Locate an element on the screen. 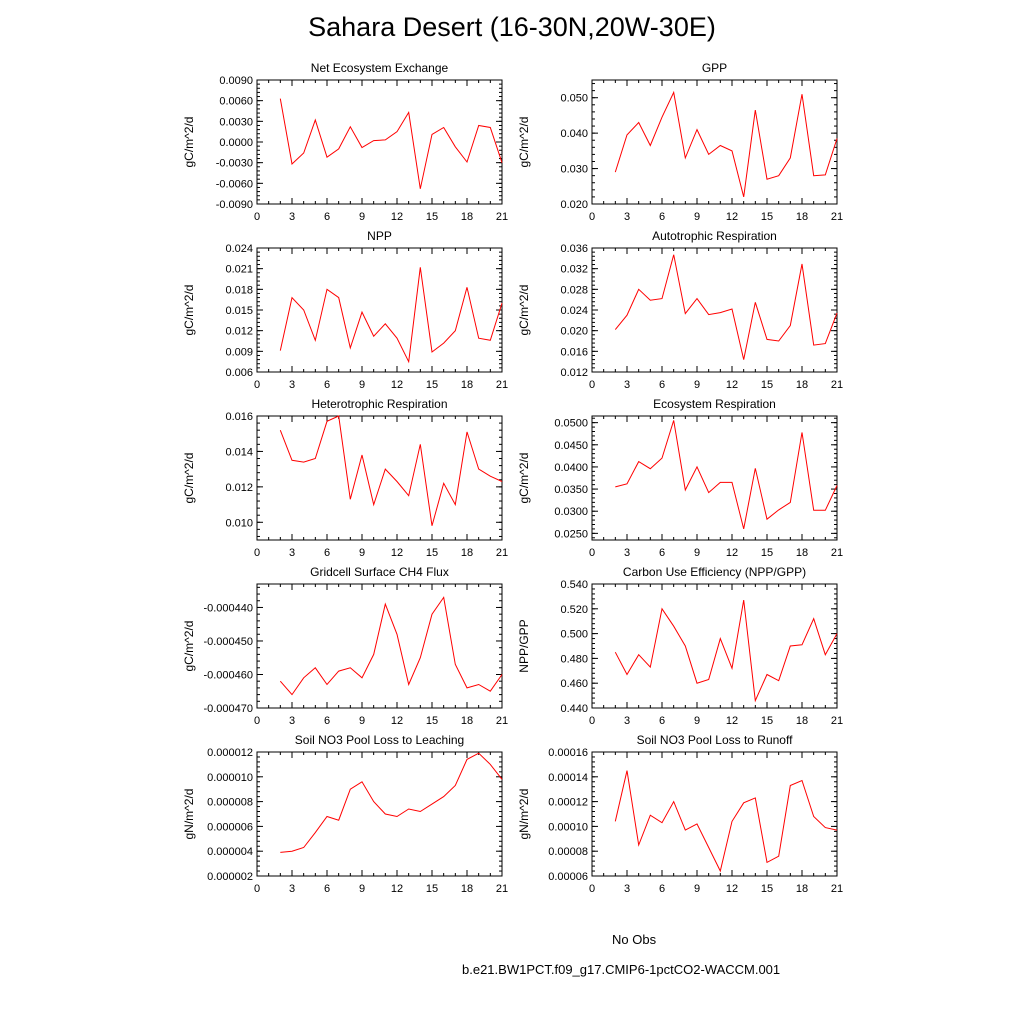  panel-title: Autotrophic Respiration is located at coordinates (714, 236).